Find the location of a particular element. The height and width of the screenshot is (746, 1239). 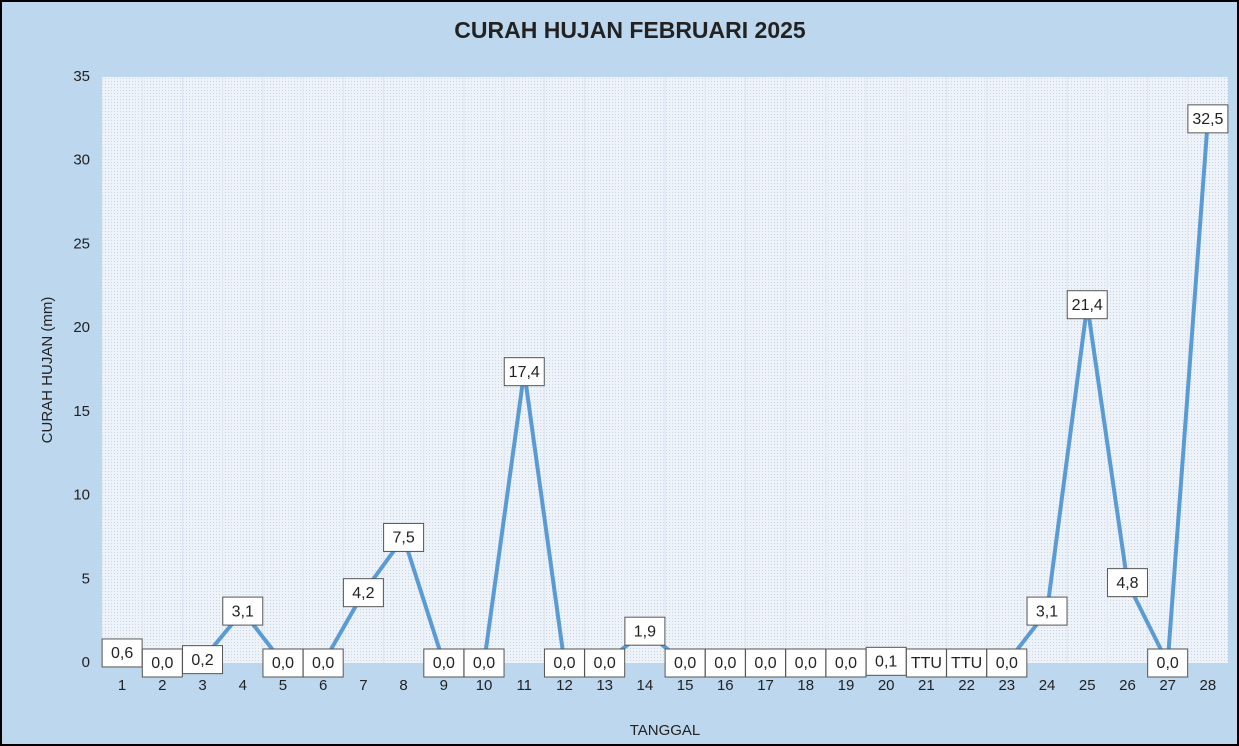

data-label: 1,9 is located at coordinates (645, 631).